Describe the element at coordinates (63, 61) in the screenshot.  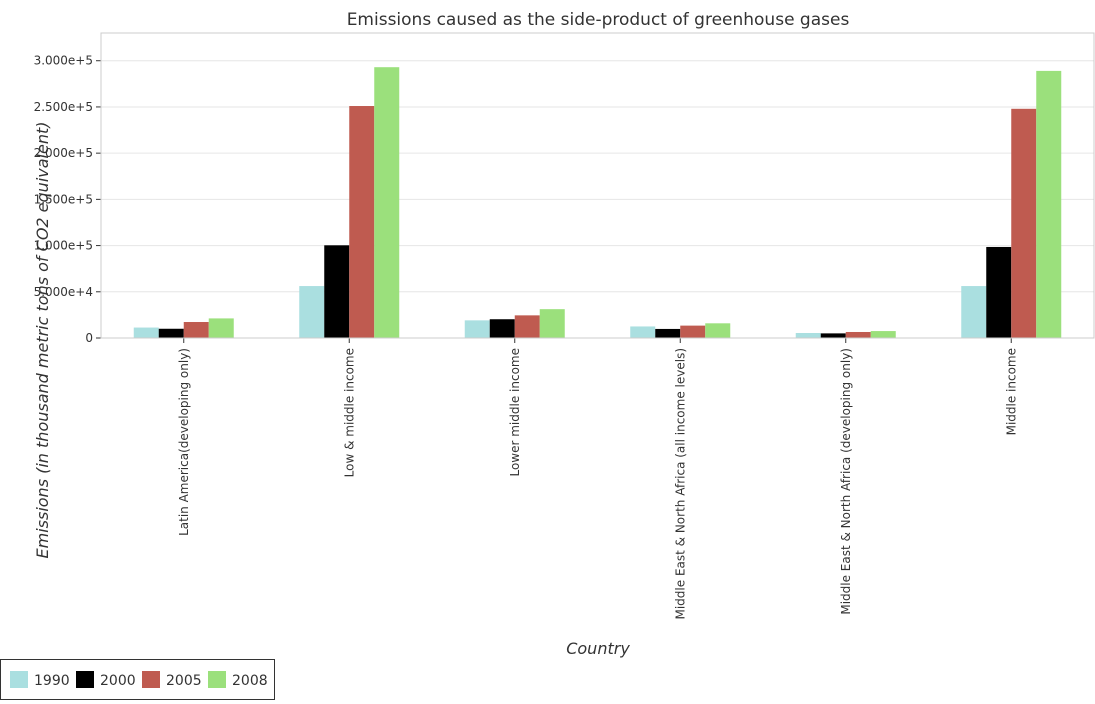
I see `y-tick-label: 3.000e+5` at that location.